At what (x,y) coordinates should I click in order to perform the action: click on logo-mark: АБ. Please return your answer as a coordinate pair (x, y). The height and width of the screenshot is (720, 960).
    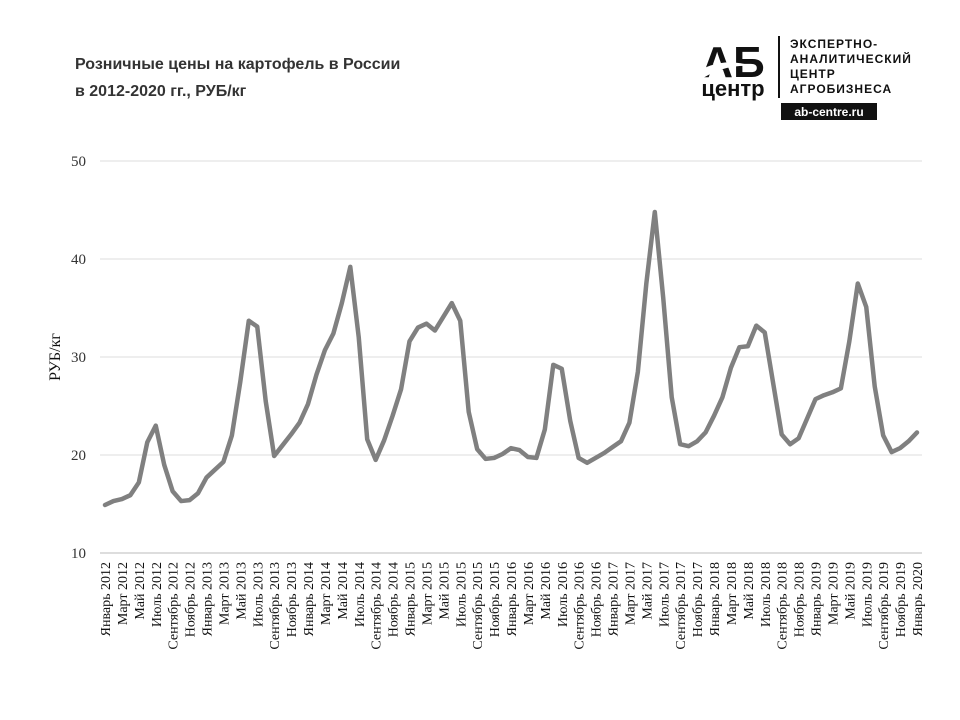
    Looking at the image, I should click on (732, 62).